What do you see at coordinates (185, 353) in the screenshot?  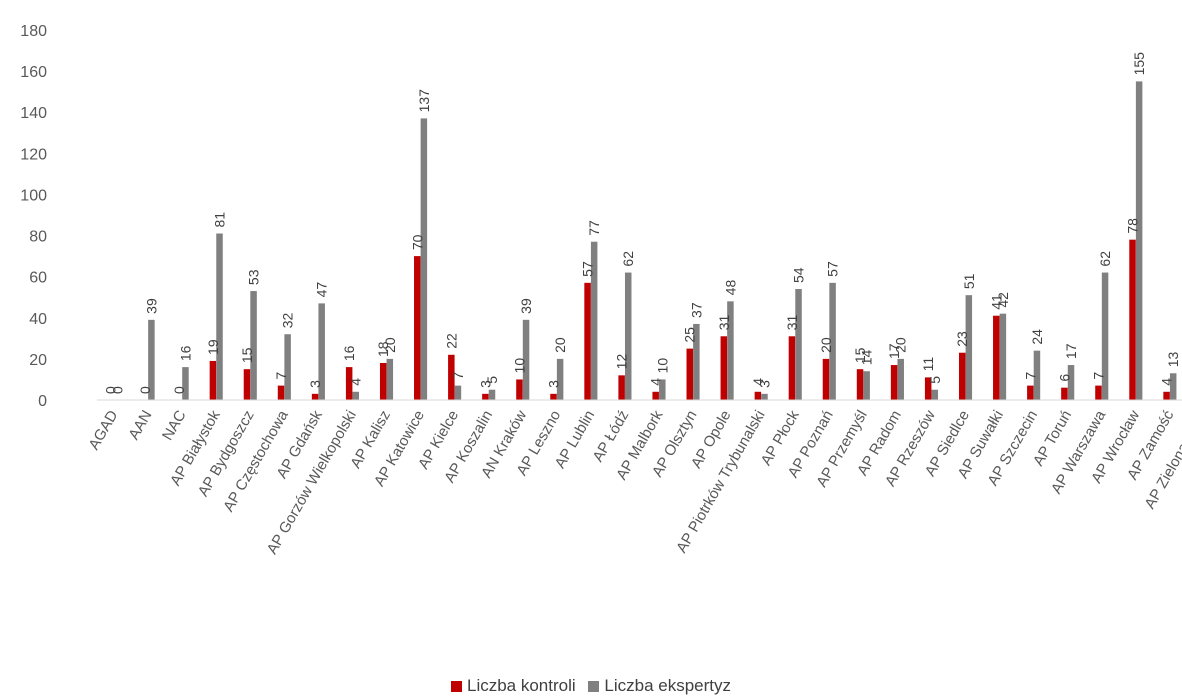 I see `data-label: 16` at bounding box center [185, 353].